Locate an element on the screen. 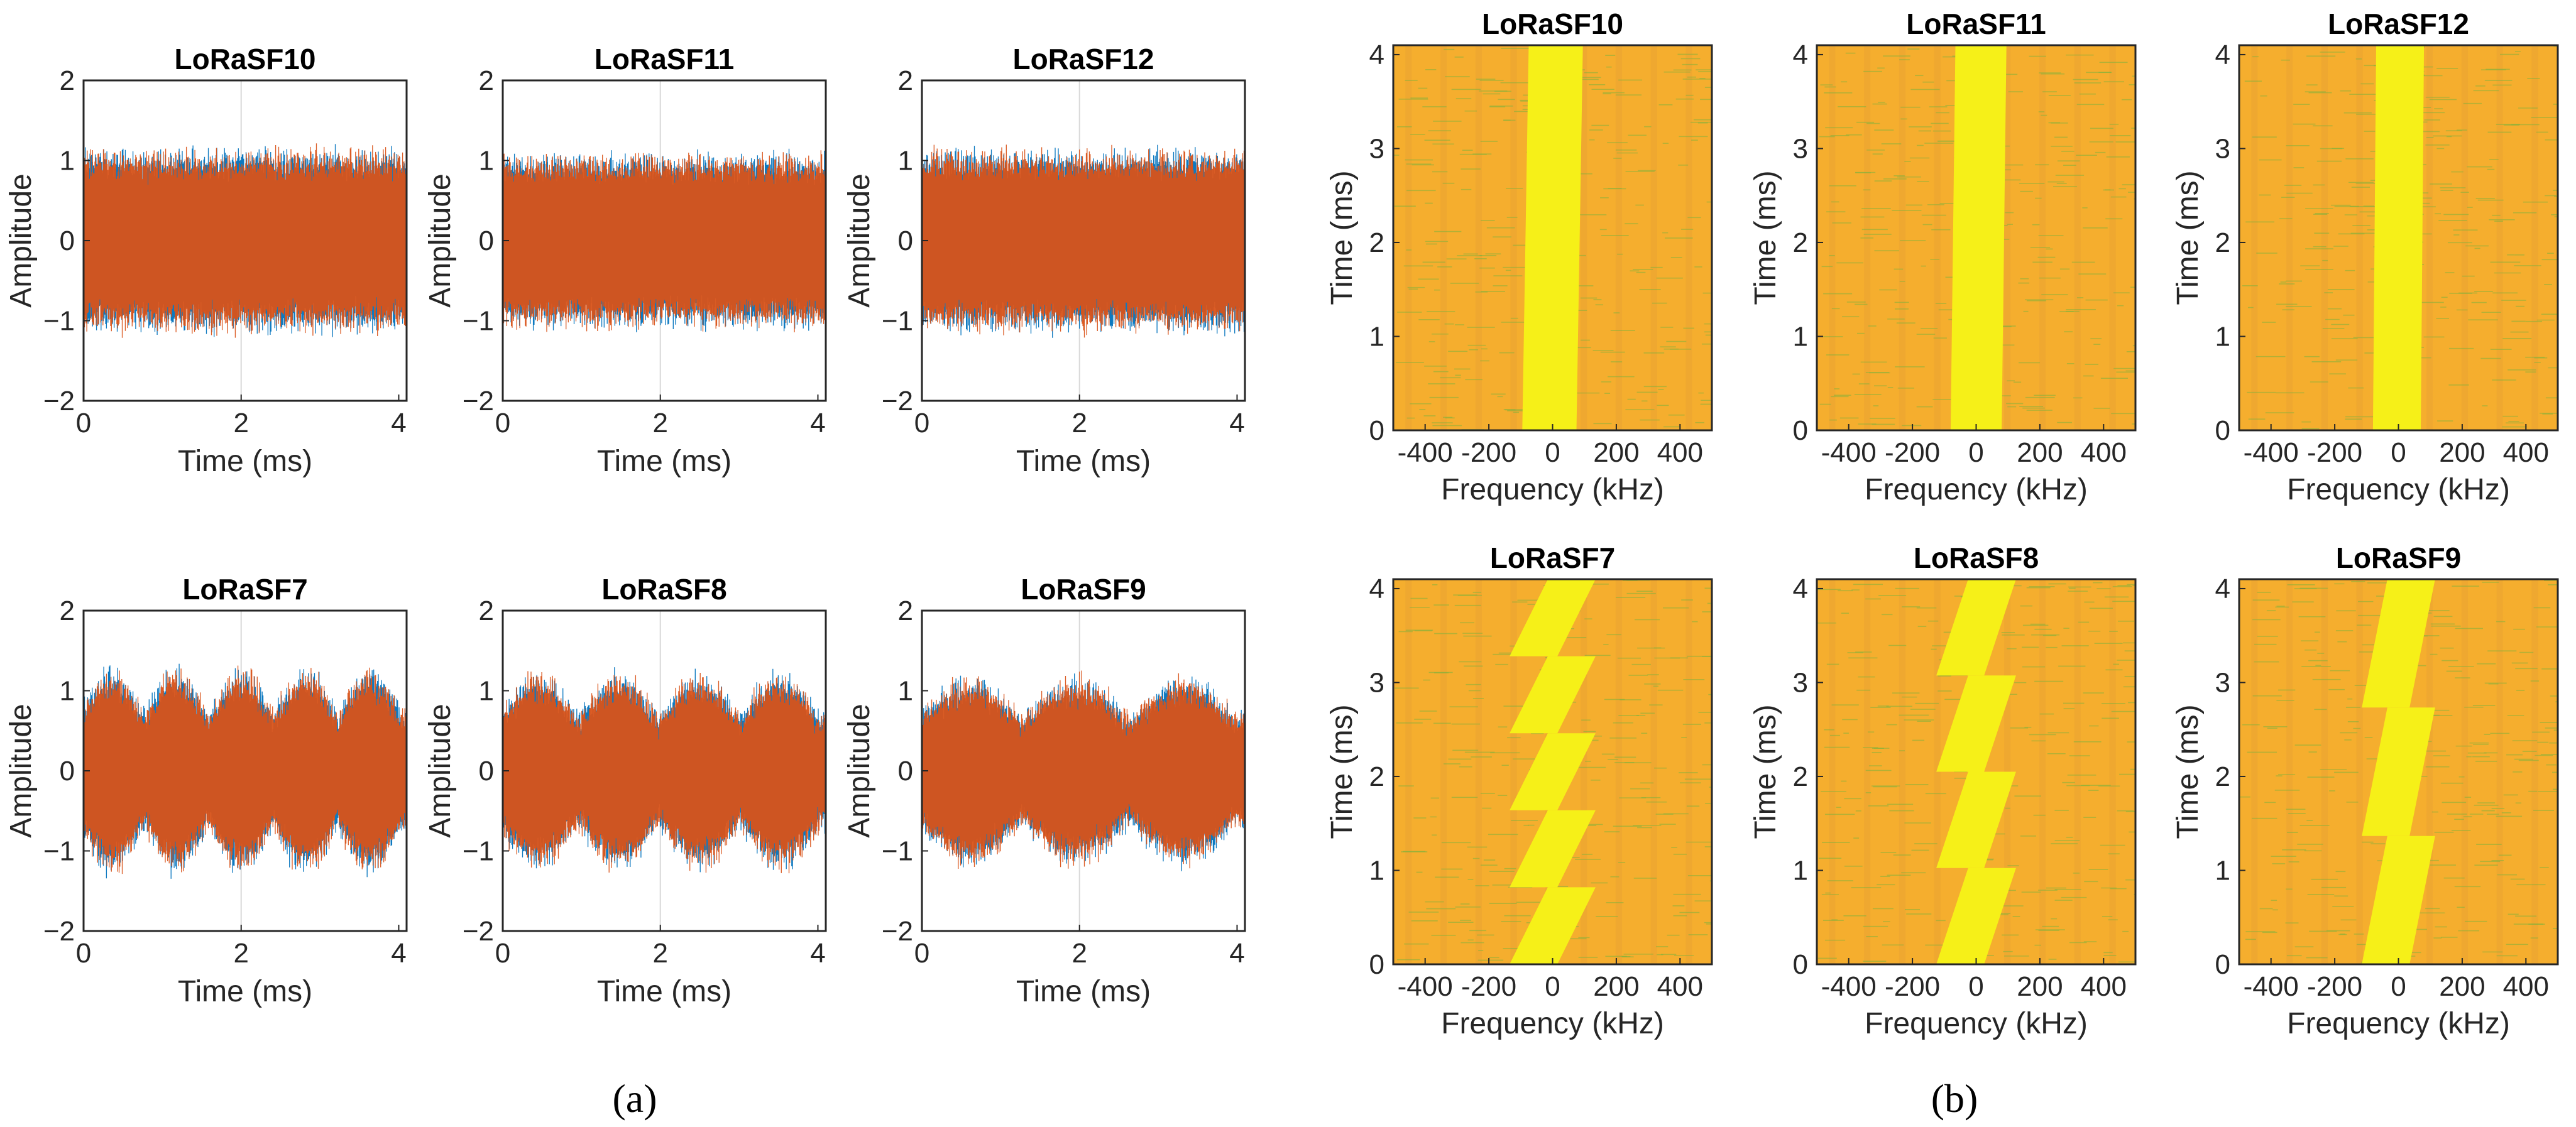 The width and height of the screenshot is (2576, 1127). plot-area-ts-sf11 is located at coordinates (664, 240).